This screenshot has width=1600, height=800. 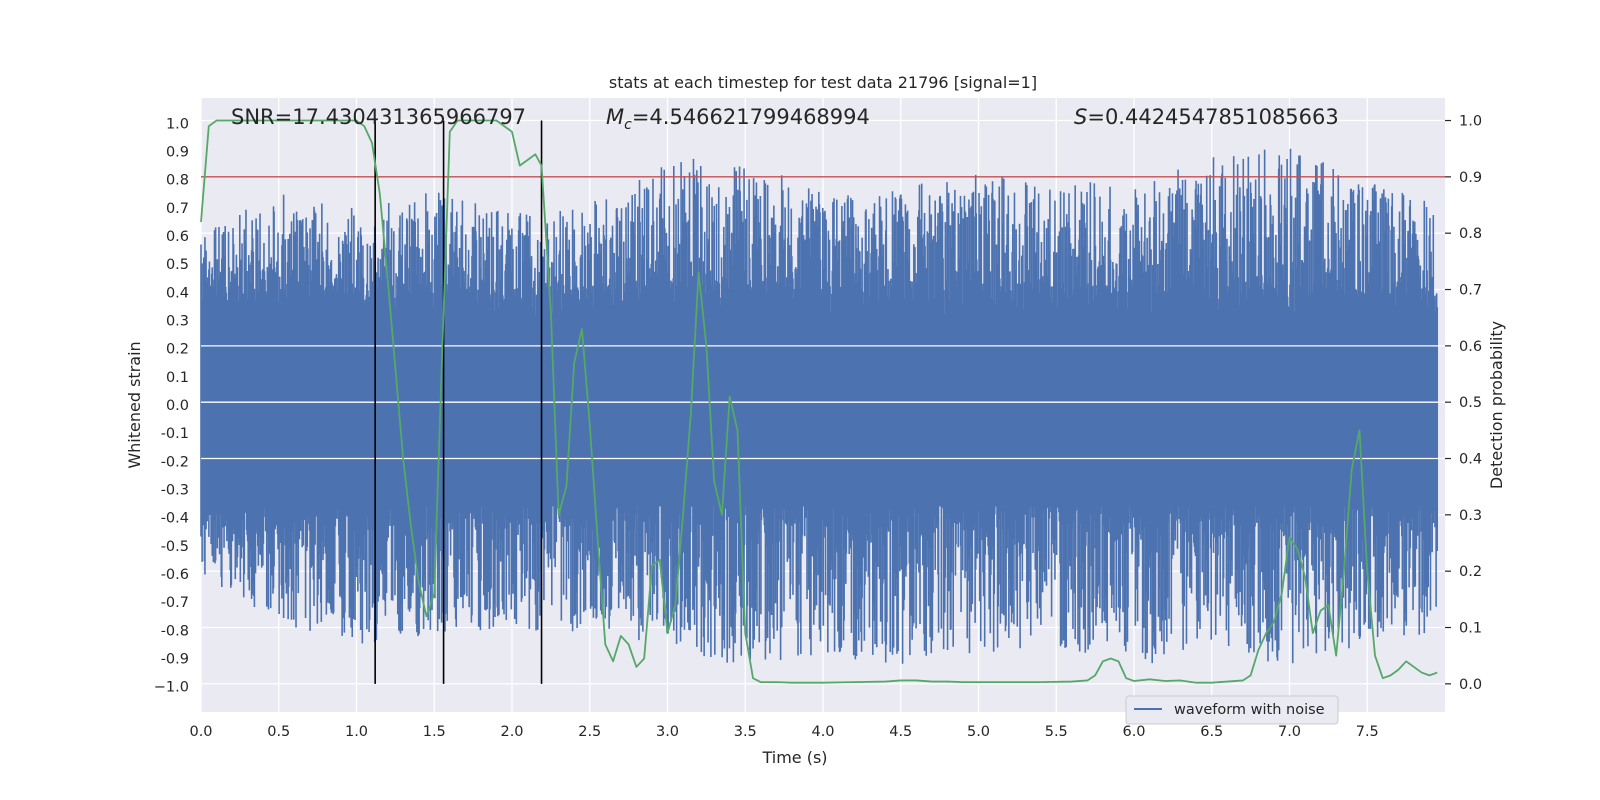 I want to click on y-right-tick-label: 0.6, so click(x=1470, y=347).